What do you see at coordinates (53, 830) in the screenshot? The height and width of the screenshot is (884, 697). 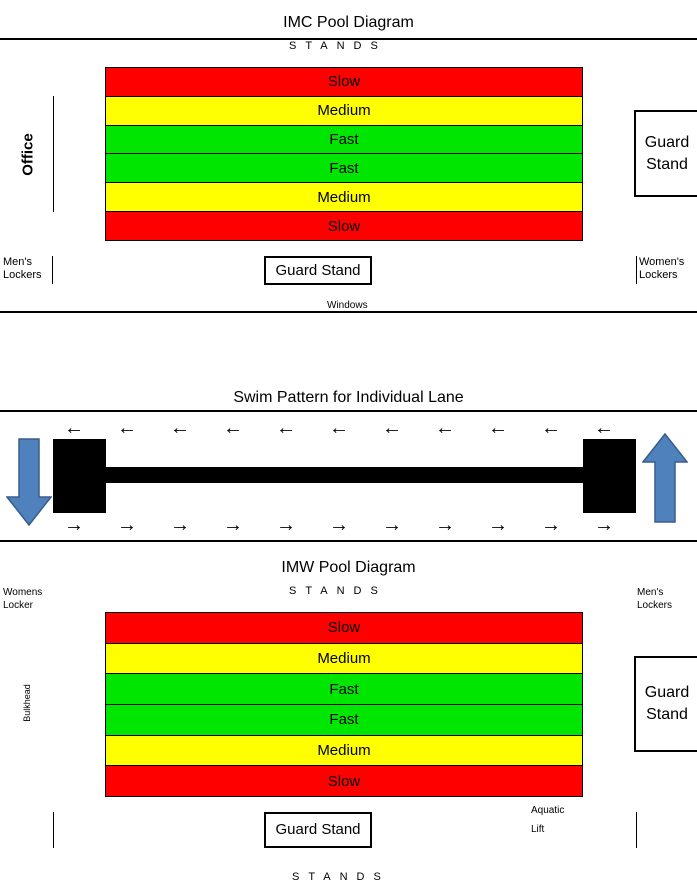 I see `imw-left-wall` at bounding box center [53, 830].